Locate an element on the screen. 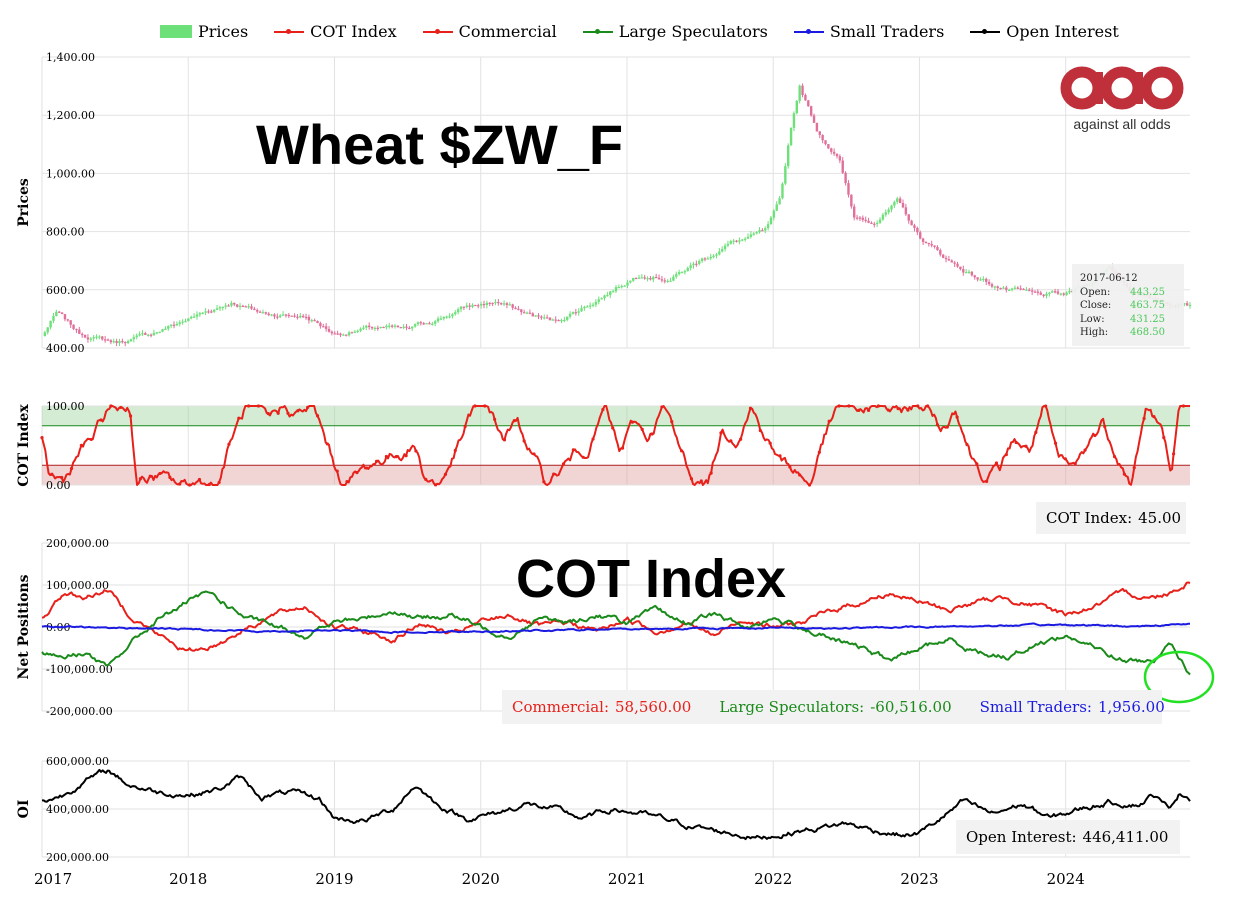 The height and width of the screenshot is (906, 1238). x-tick-label: 2021 is located at coordinates (627, 879).